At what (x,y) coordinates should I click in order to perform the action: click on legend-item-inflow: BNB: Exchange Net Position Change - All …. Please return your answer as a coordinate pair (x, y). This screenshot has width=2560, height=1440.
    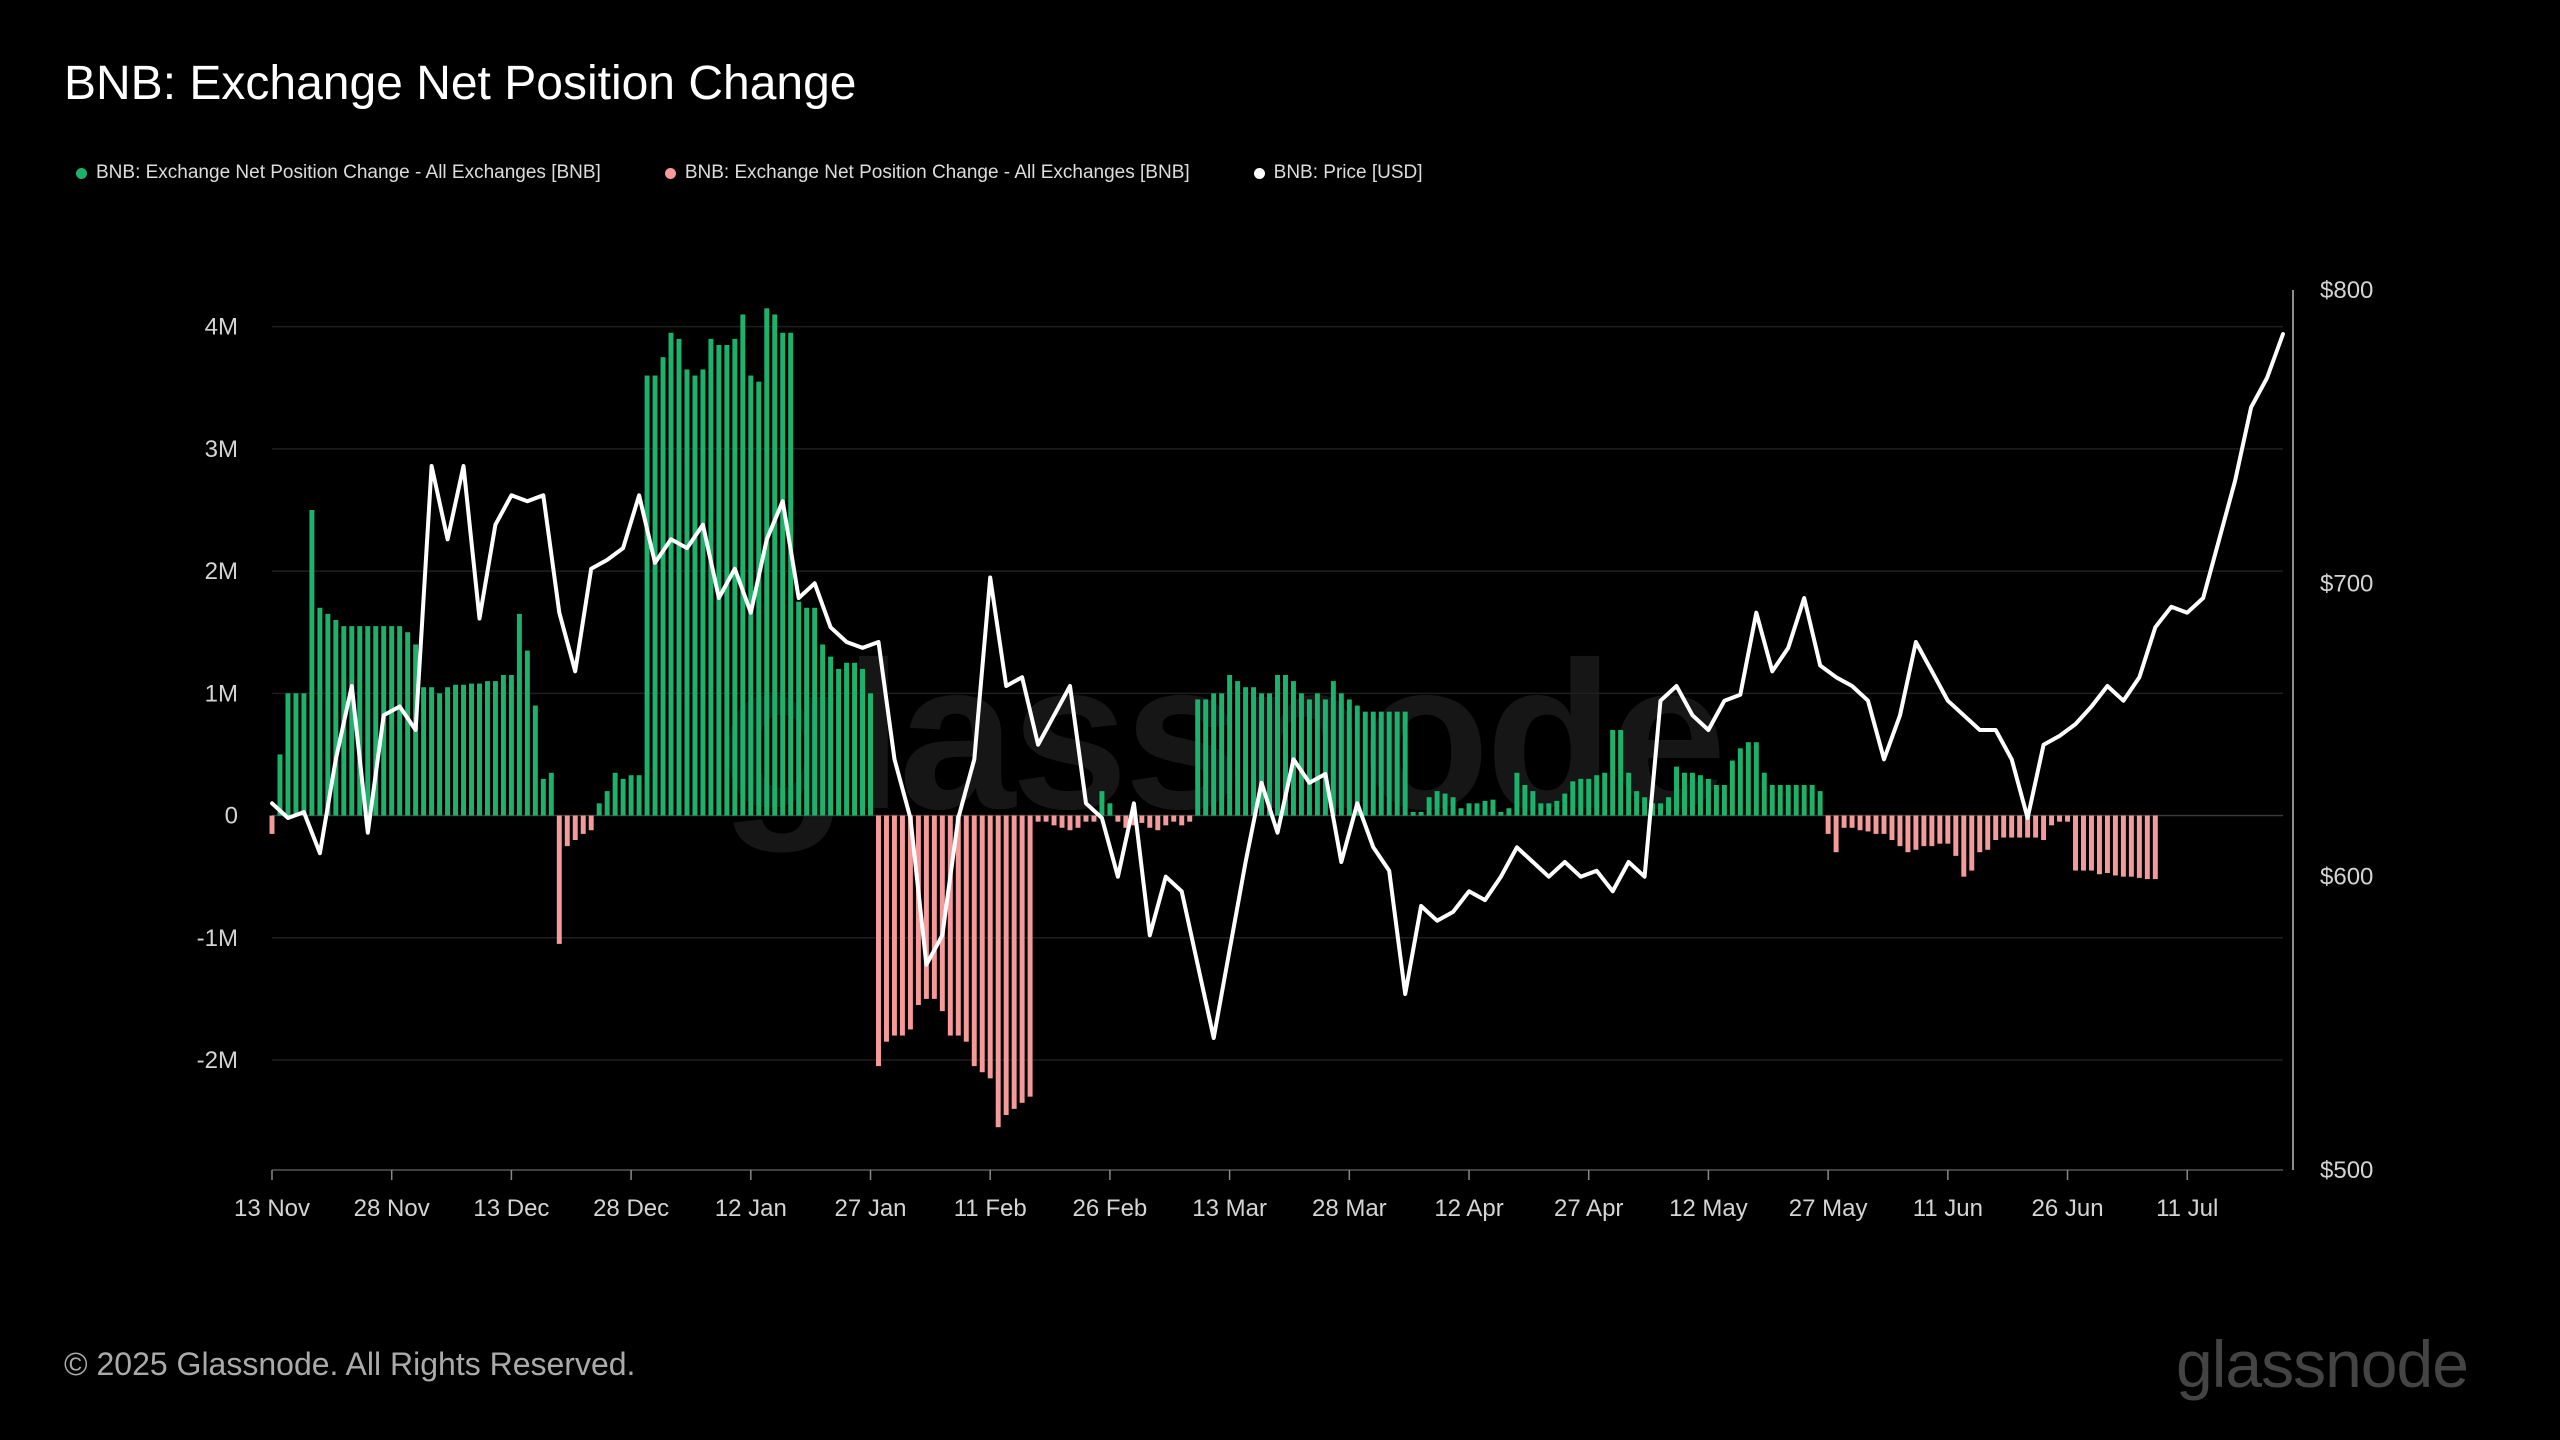
    Looking at the image, I should click on (338, 173).